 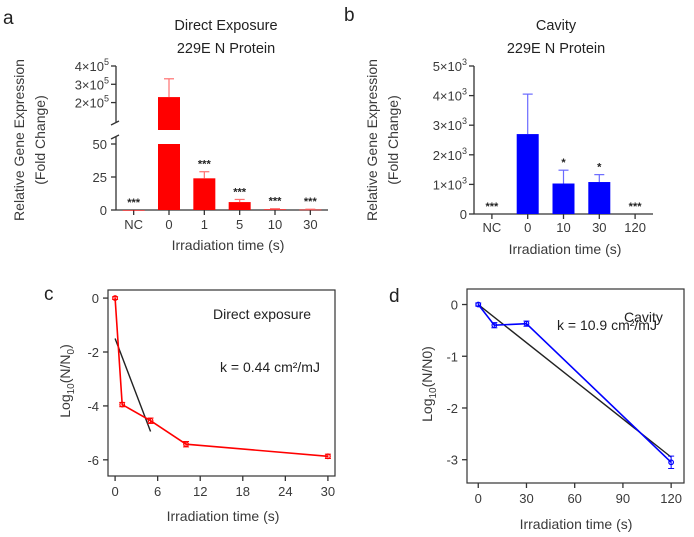 I want to click on panel-b-y-tick-label: 5×10³, so click(x=450, y=65).